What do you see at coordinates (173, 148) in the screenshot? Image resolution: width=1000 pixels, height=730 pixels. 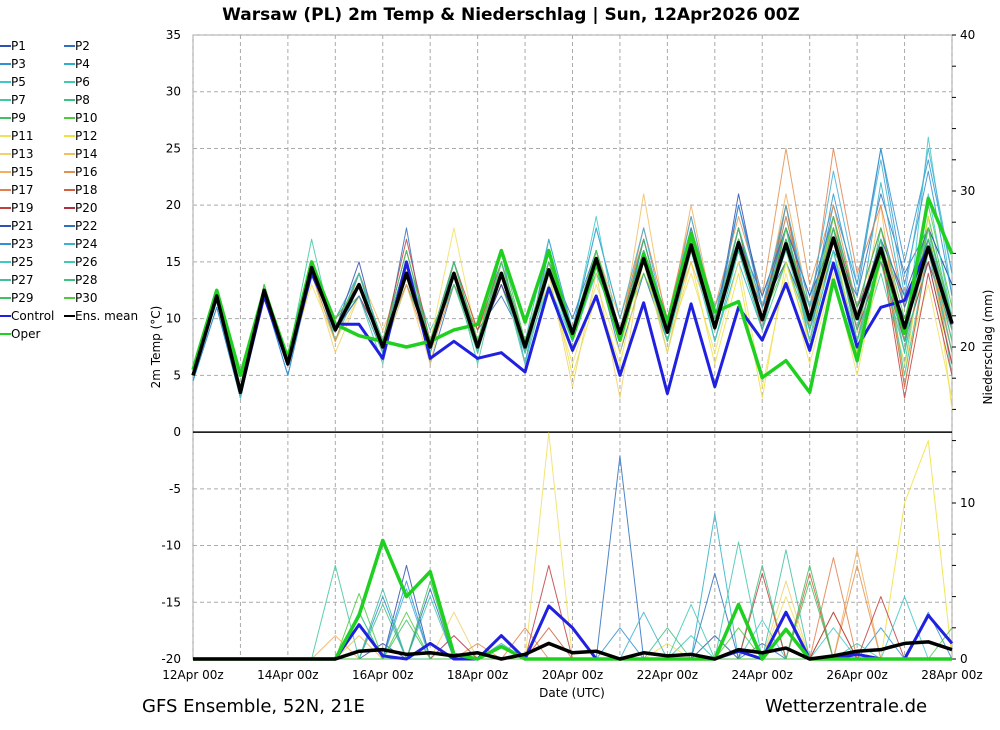 I see `y-tick-label: 25` at bounding box center [173, 148].